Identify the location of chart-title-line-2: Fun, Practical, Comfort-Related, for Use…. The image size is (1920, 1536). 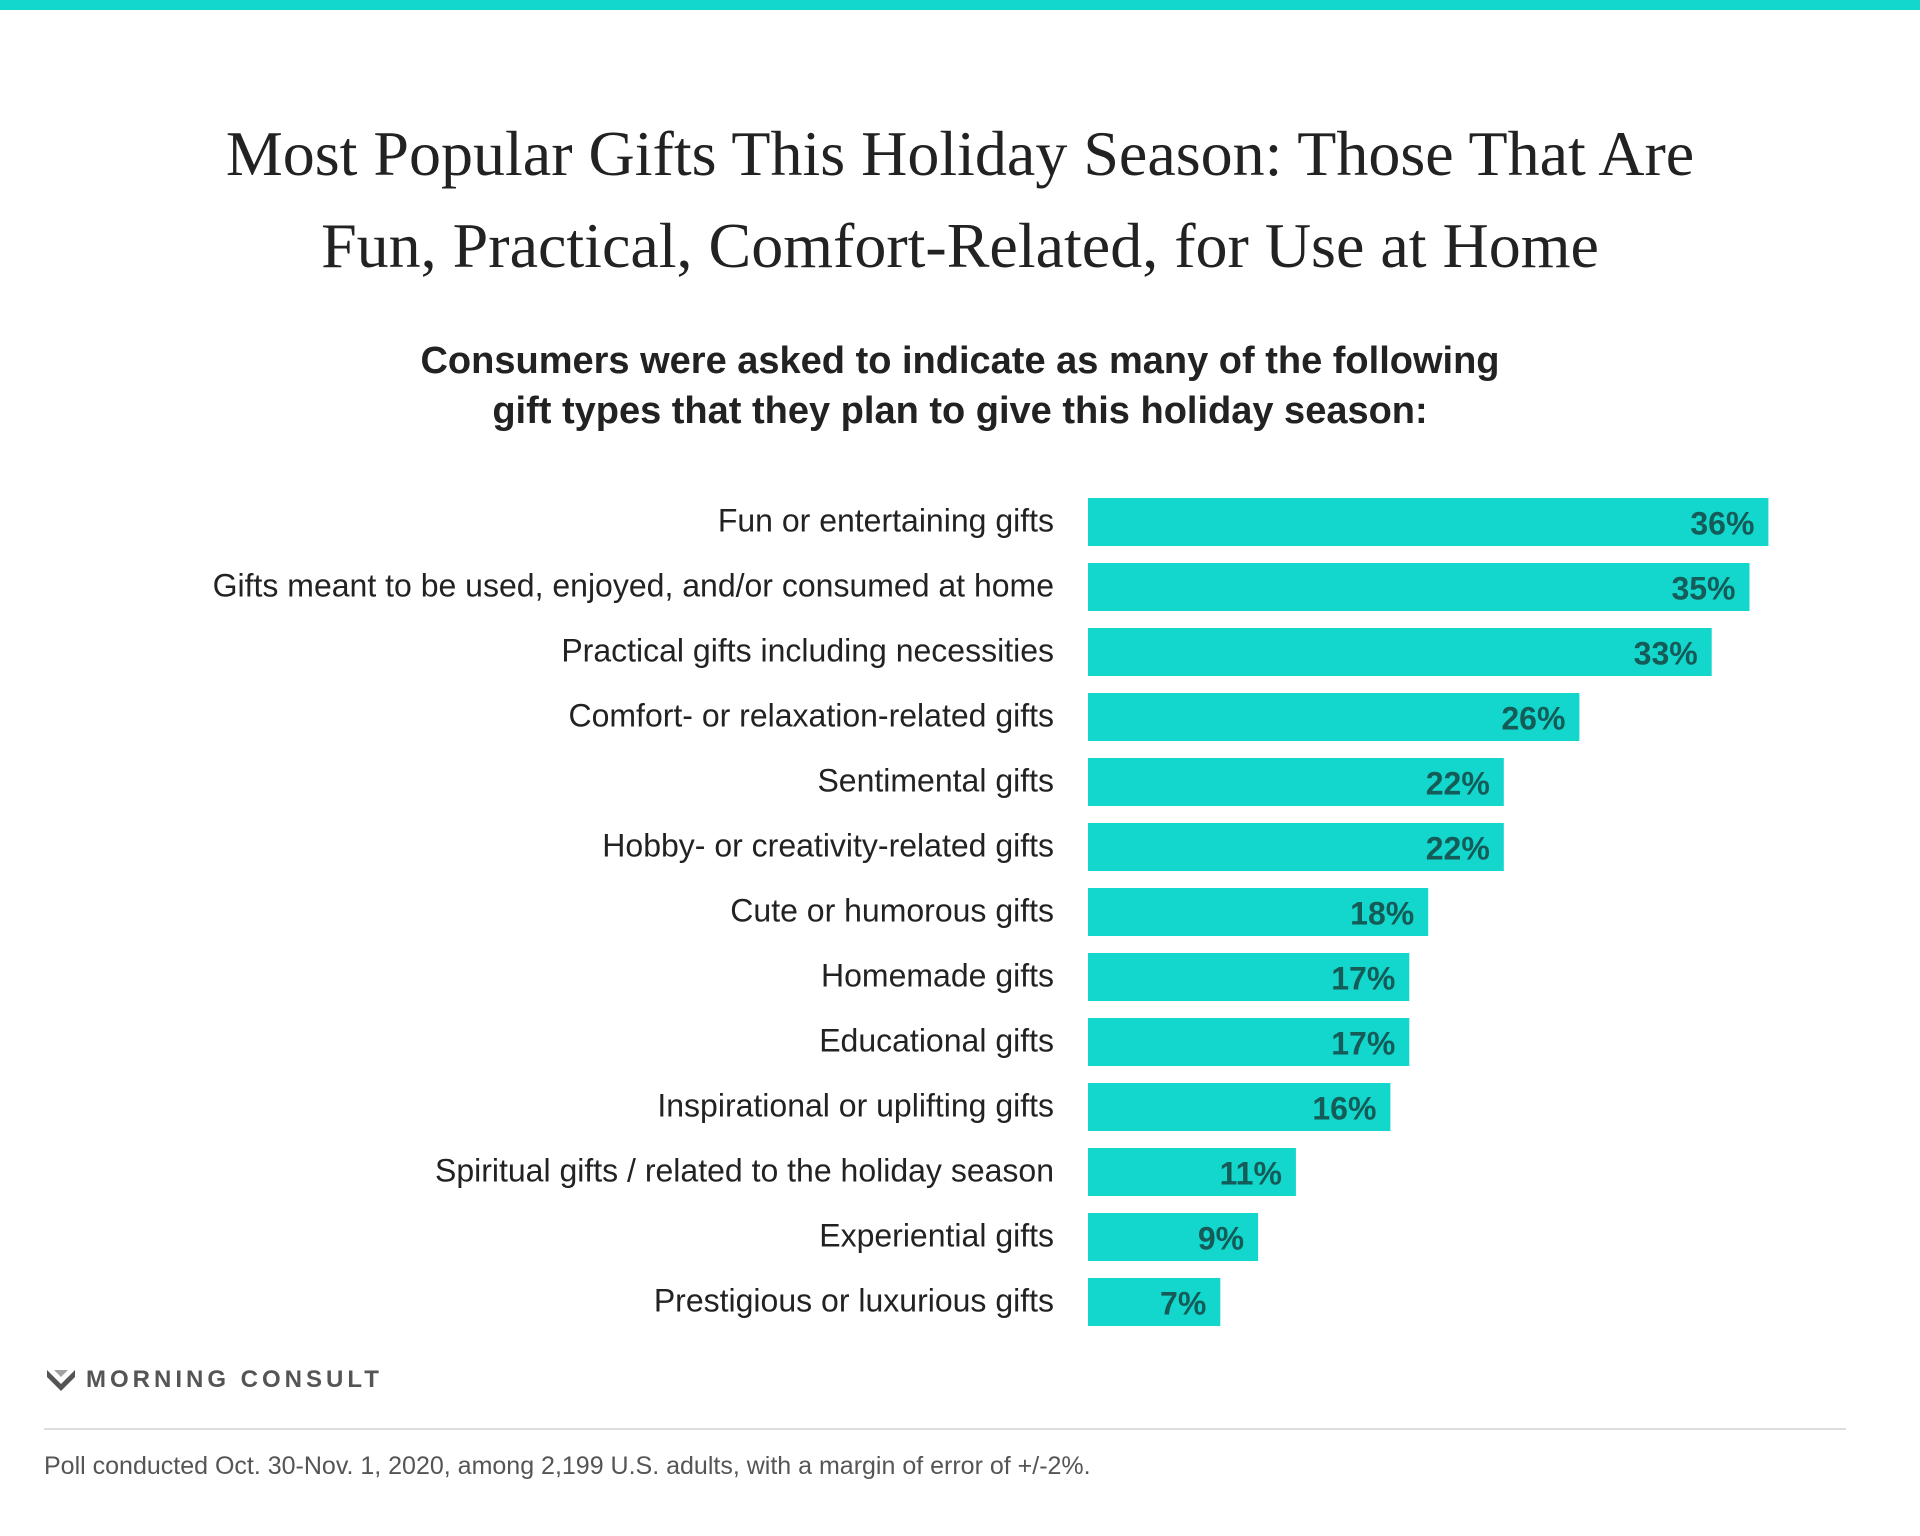
(960, 245).